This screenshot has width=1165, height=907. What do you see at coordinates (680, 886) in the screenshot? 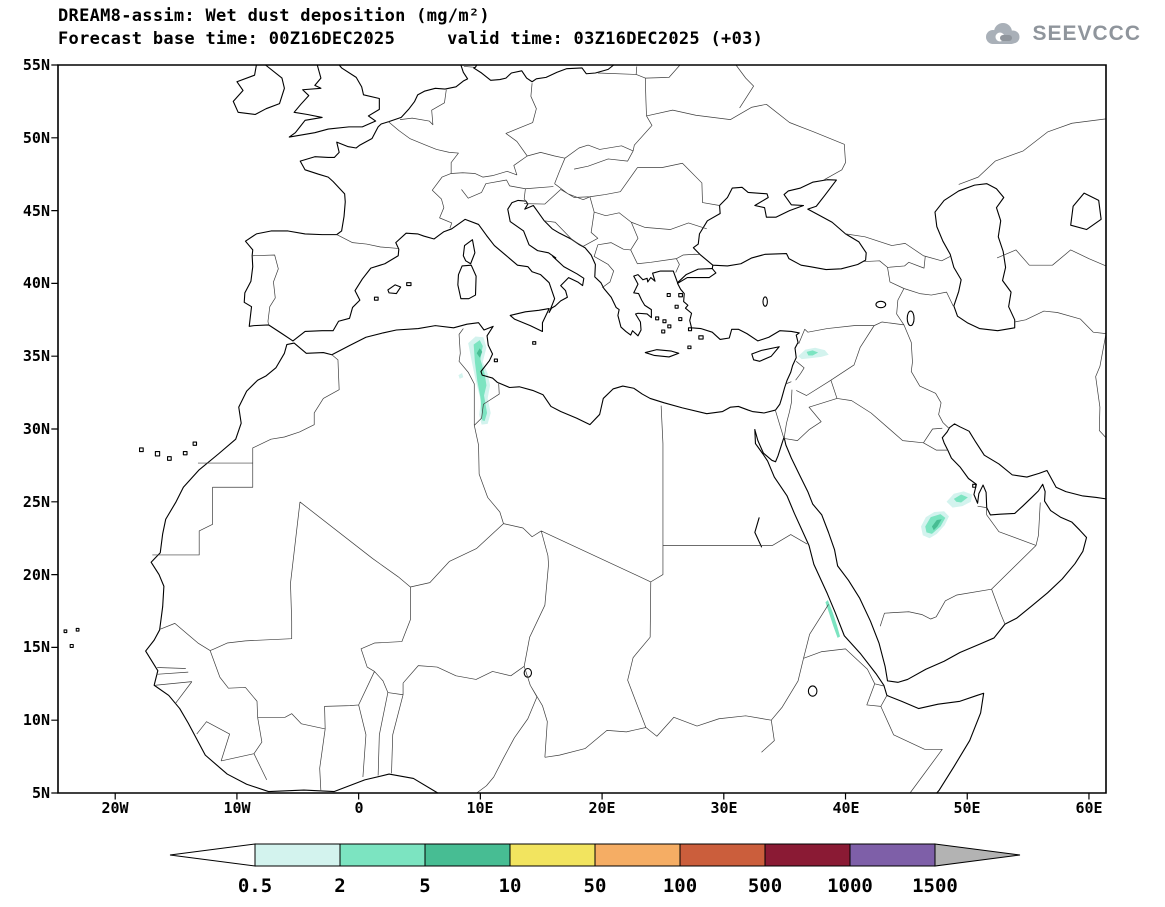
I see `colorbar-label-100: 100` at bounding box center [680, 886].